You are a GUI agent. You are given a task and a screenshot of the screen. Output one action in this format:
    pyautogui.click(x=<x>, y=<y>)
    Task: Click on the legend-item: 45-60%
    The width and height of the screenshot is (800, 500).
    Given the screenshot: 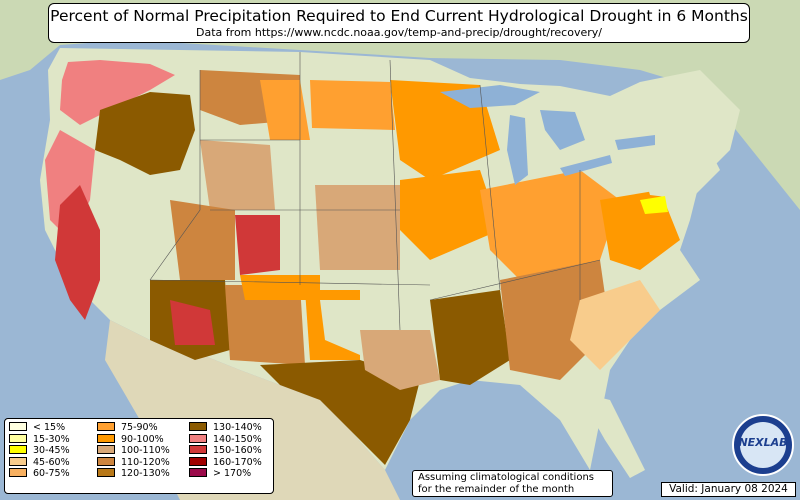 What is the action you would take?
    pyautogui.click(x=39, y=462)
    